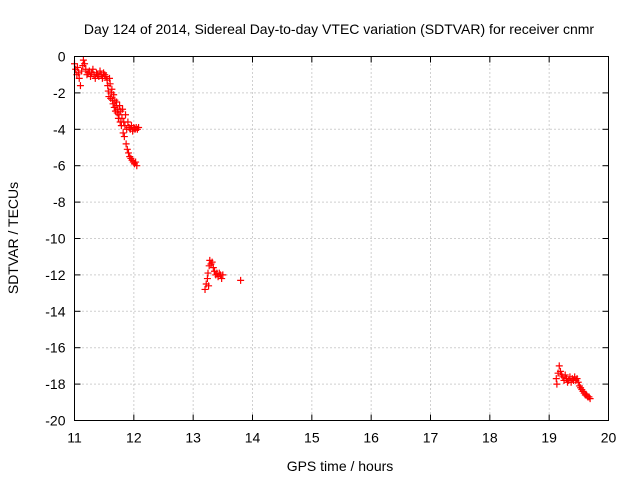 The image size is (640, 480). Describe the element at coordinates (55, 384) in the screenshot. I see `y-tick-label: -18` at that location.